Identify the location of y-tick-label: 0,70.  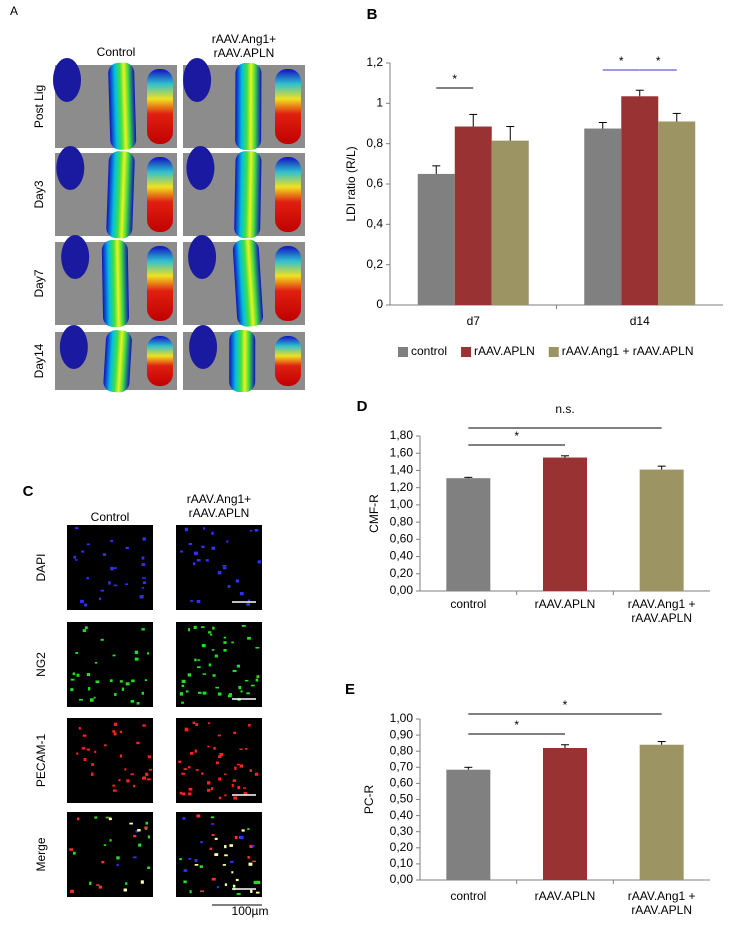
(402, 766).